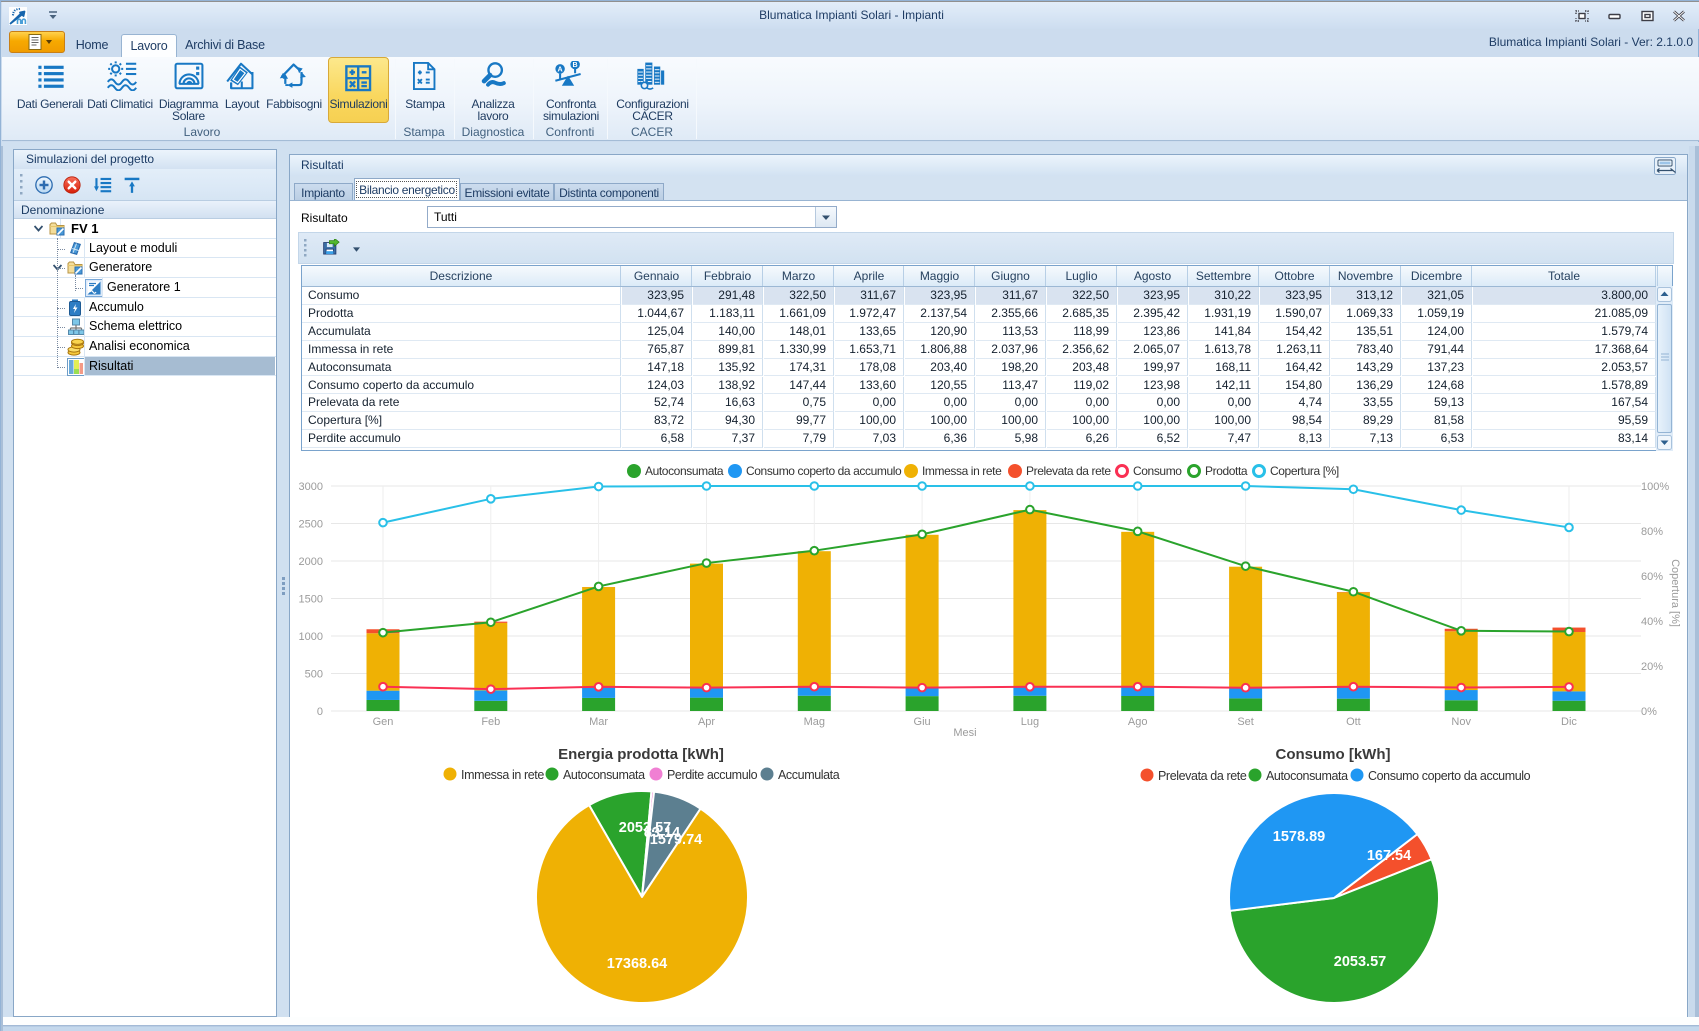 The width and height of the screenshot is (1699, 1031). Describe the element at coordinates (1245, 722) in the screenshot. I see `svg-text: Set` at that location.